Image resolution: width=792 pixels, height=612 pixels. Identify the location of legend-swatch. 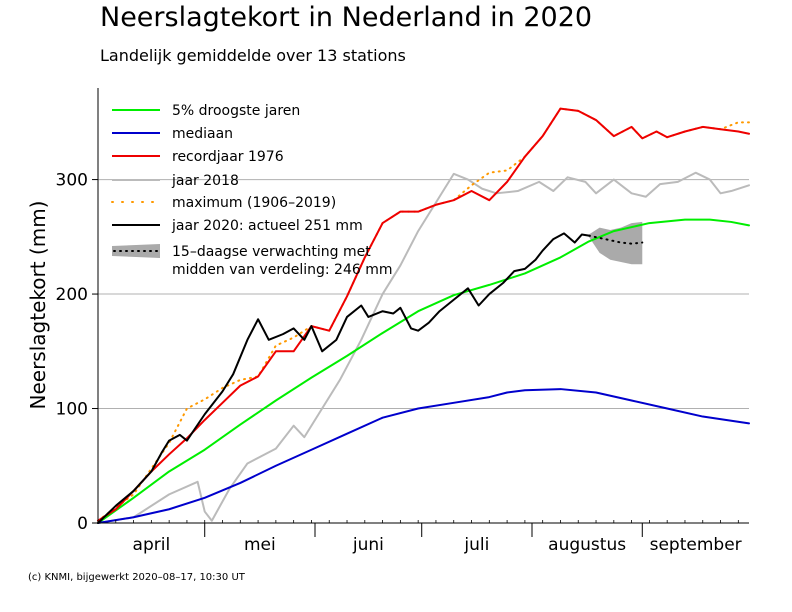
(136, 251).